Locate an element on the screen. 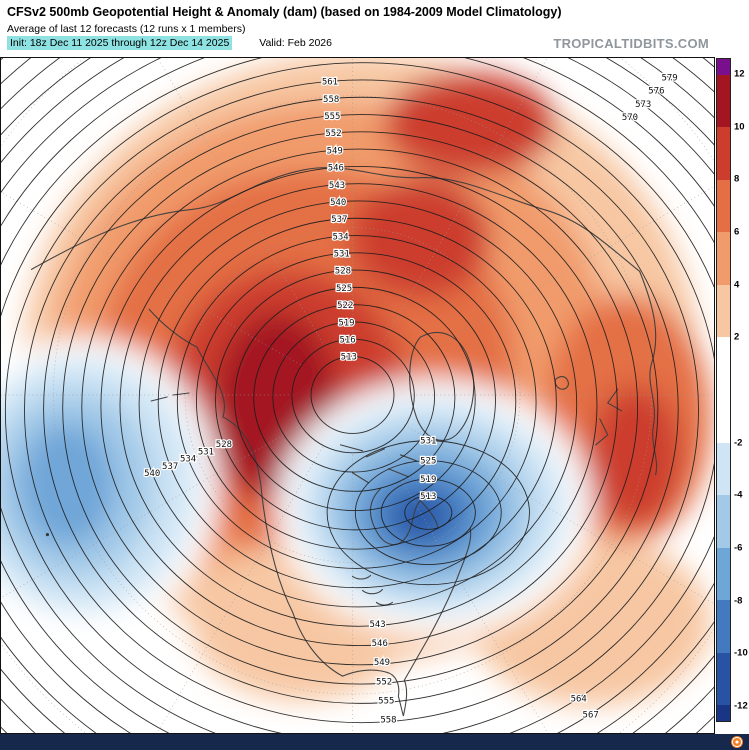 Image resolution: width=749 pixels, height=750 pixels. svg-text: 576 is located at coordinates (656, 92).